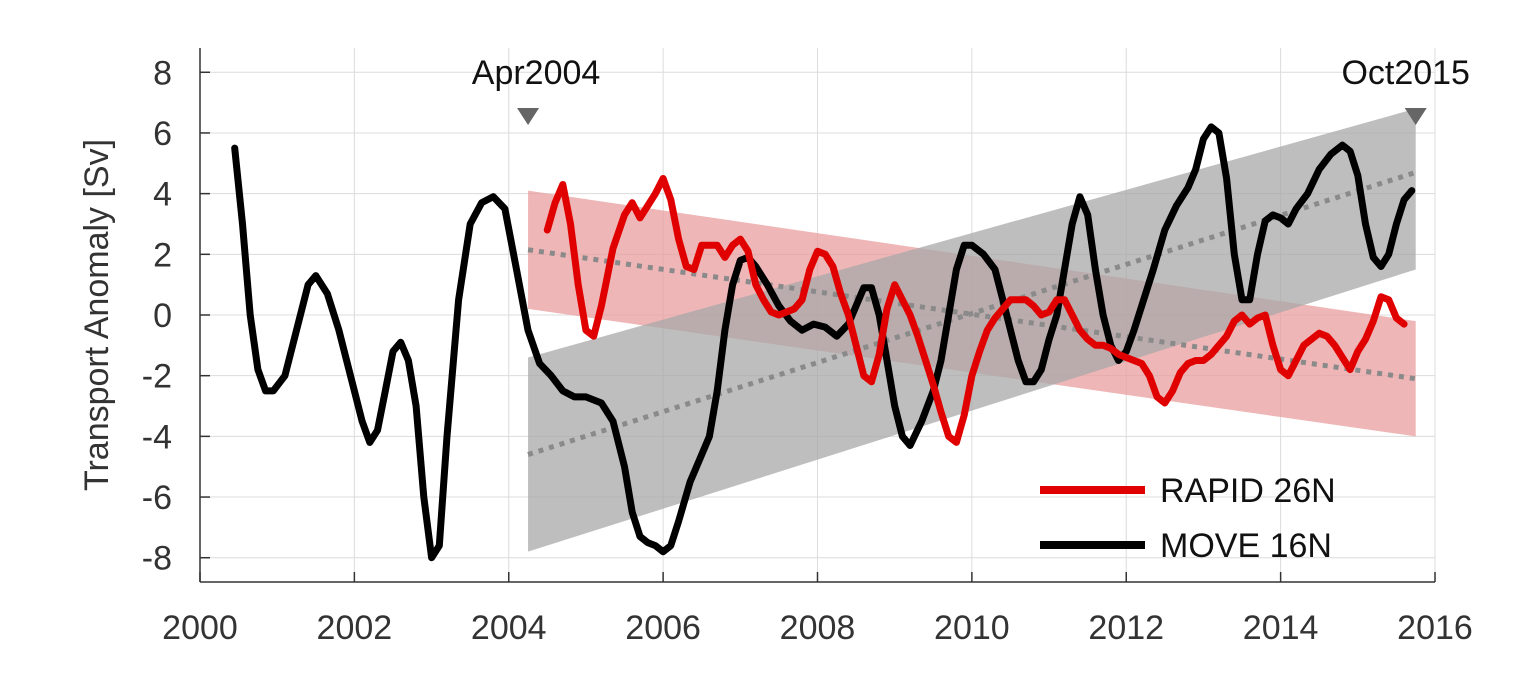 The width and height of the screenshot is (1532, 687). What do you see at coordinates (1281, 628) in the screenshot?
I see `x-tick-label: 2014` at bounding box center [1281, 628].